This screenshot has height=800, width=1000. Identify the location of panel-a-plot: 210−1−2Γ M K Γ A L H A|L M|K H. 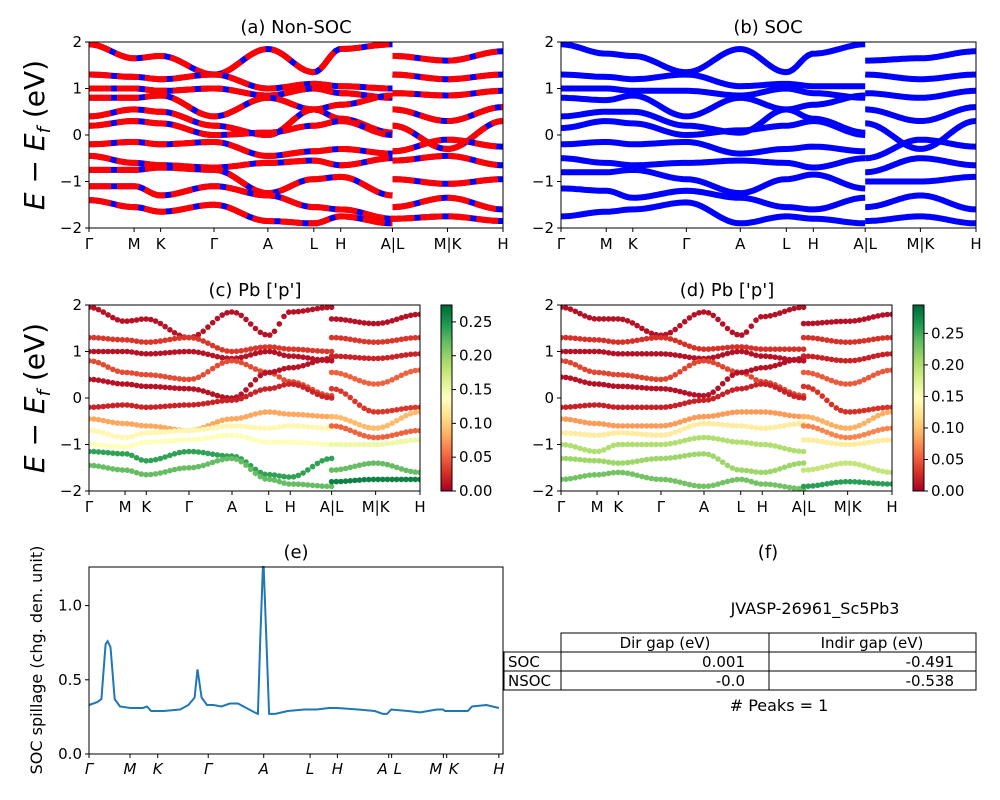
(284, 143).